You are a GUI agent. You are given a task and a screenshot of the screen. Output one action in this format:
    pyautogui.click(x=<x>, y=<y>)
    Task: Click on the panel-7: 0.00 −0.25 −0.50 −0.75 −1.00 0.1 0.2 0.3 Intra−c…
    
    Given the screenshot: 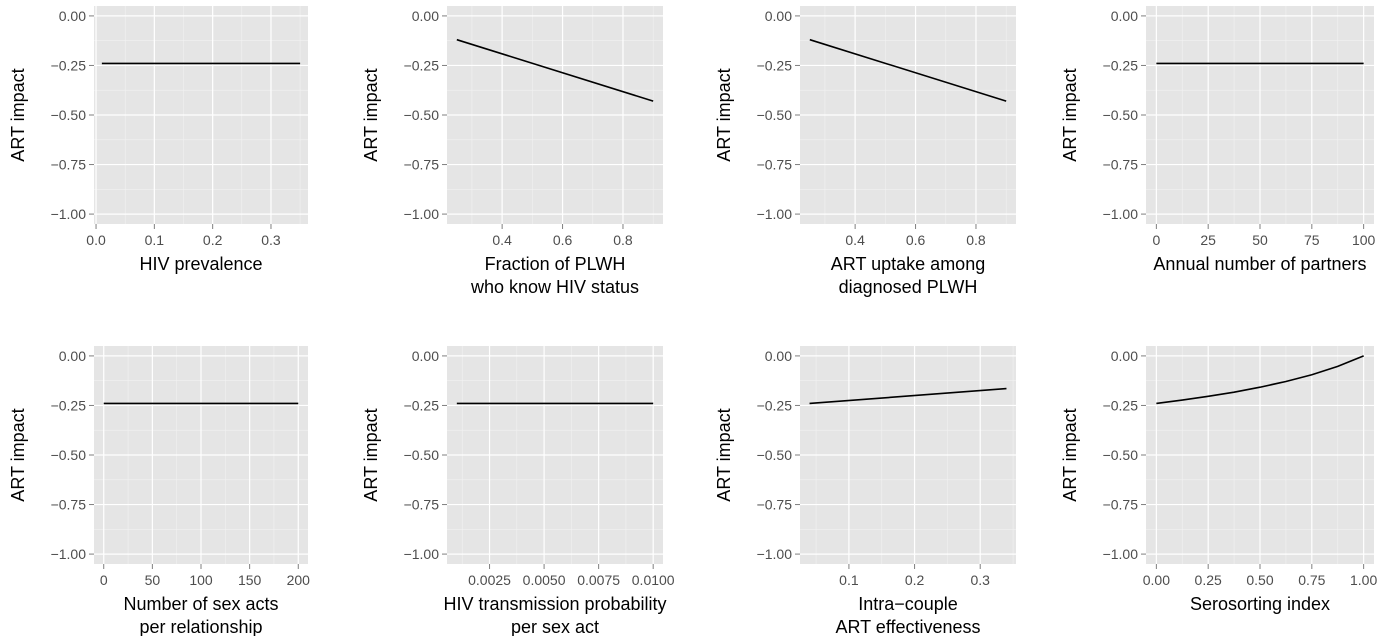 What is the action you would take?
    pyautogui.click(x=865, y=491)
    